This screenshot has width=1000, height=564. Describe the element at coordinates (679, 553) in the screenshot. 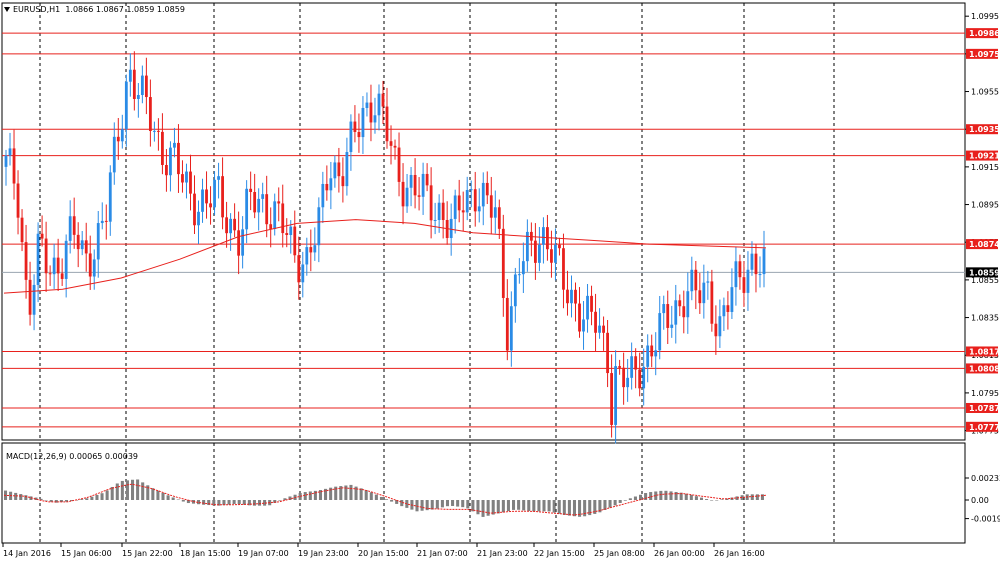

I see `time-tick-label: 26 Jan 00:00` at that location.